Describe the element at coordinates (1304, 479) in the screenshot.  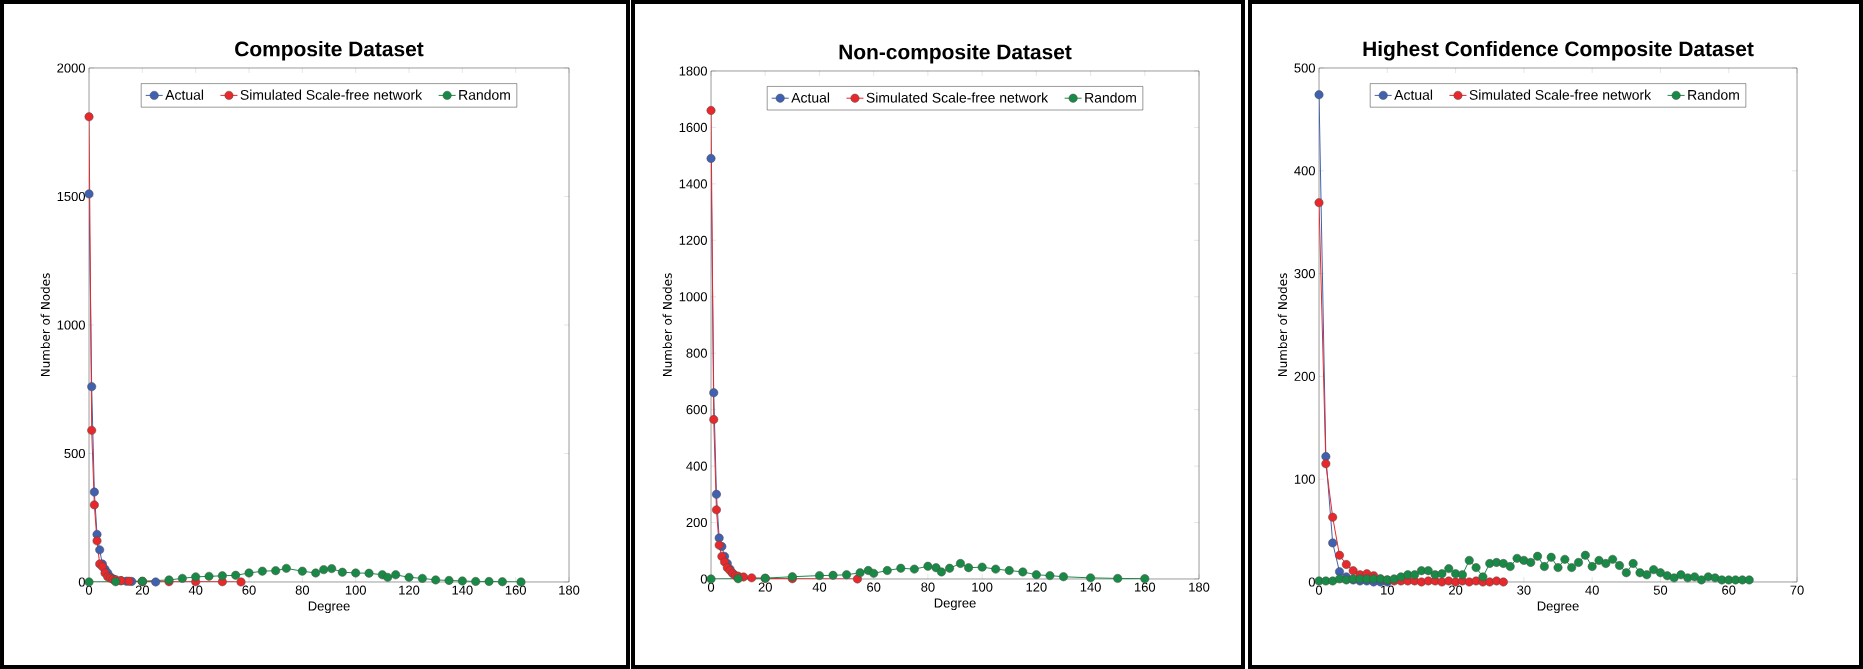
I see `y-tick-label: 100` at that location.